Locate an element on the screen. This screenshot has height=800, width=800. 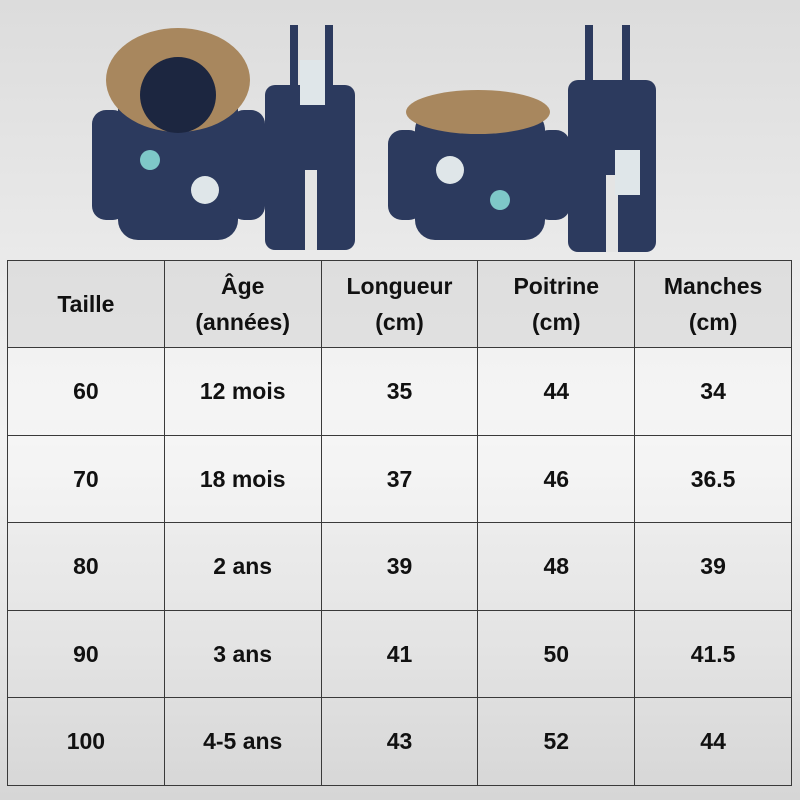
table-row: 70 18 mois 37 46 36.5 is located at coordinates (399, 478).